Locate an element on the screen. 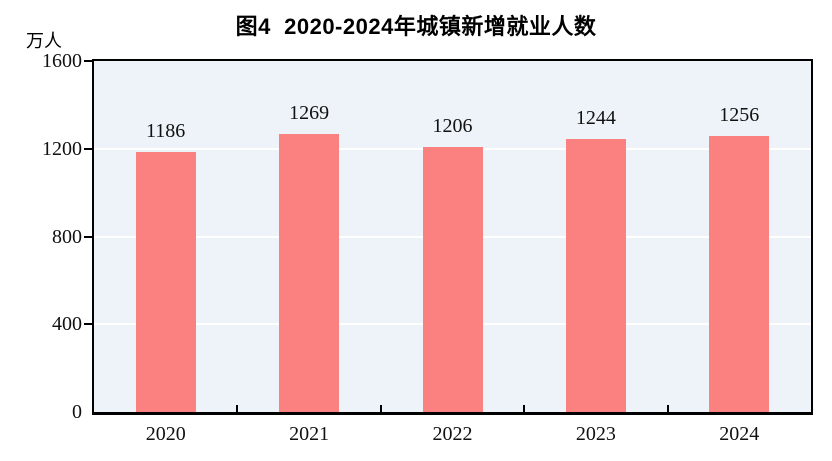 The width and height of the screenshot is (832, 461). chart-title: 图4 2020-2024年城镇新增就业人数 is located at coordinates (416, 26).